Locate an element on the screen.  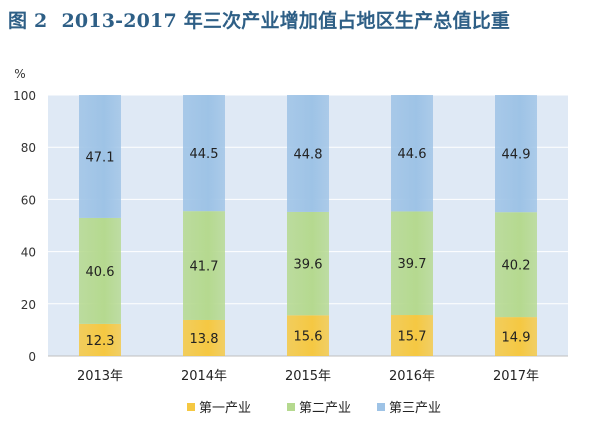
data-label: 40.6 is located at coordinates (100, 272).